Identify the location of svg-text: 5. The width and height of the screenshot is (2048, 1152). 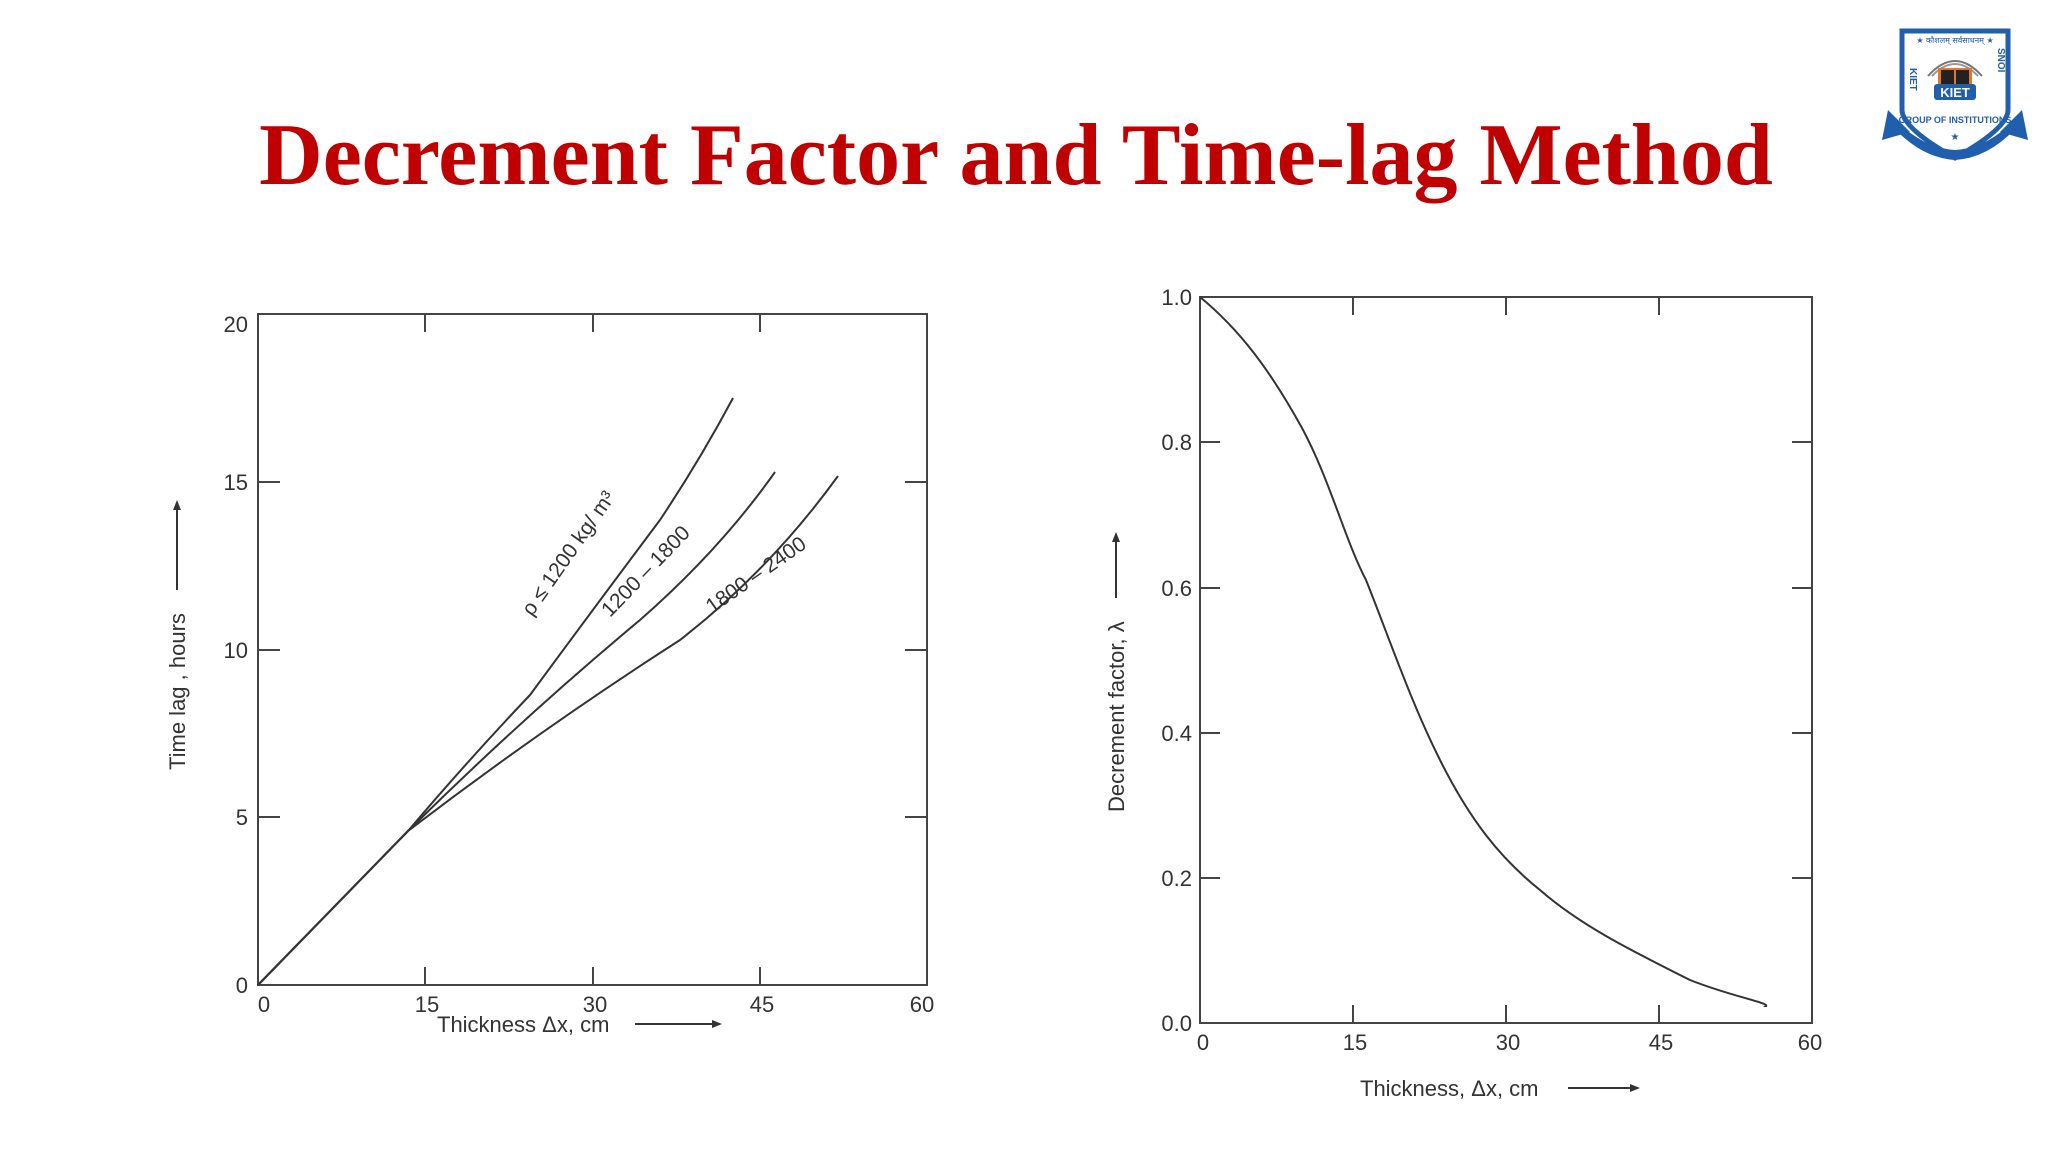
(242, 817).